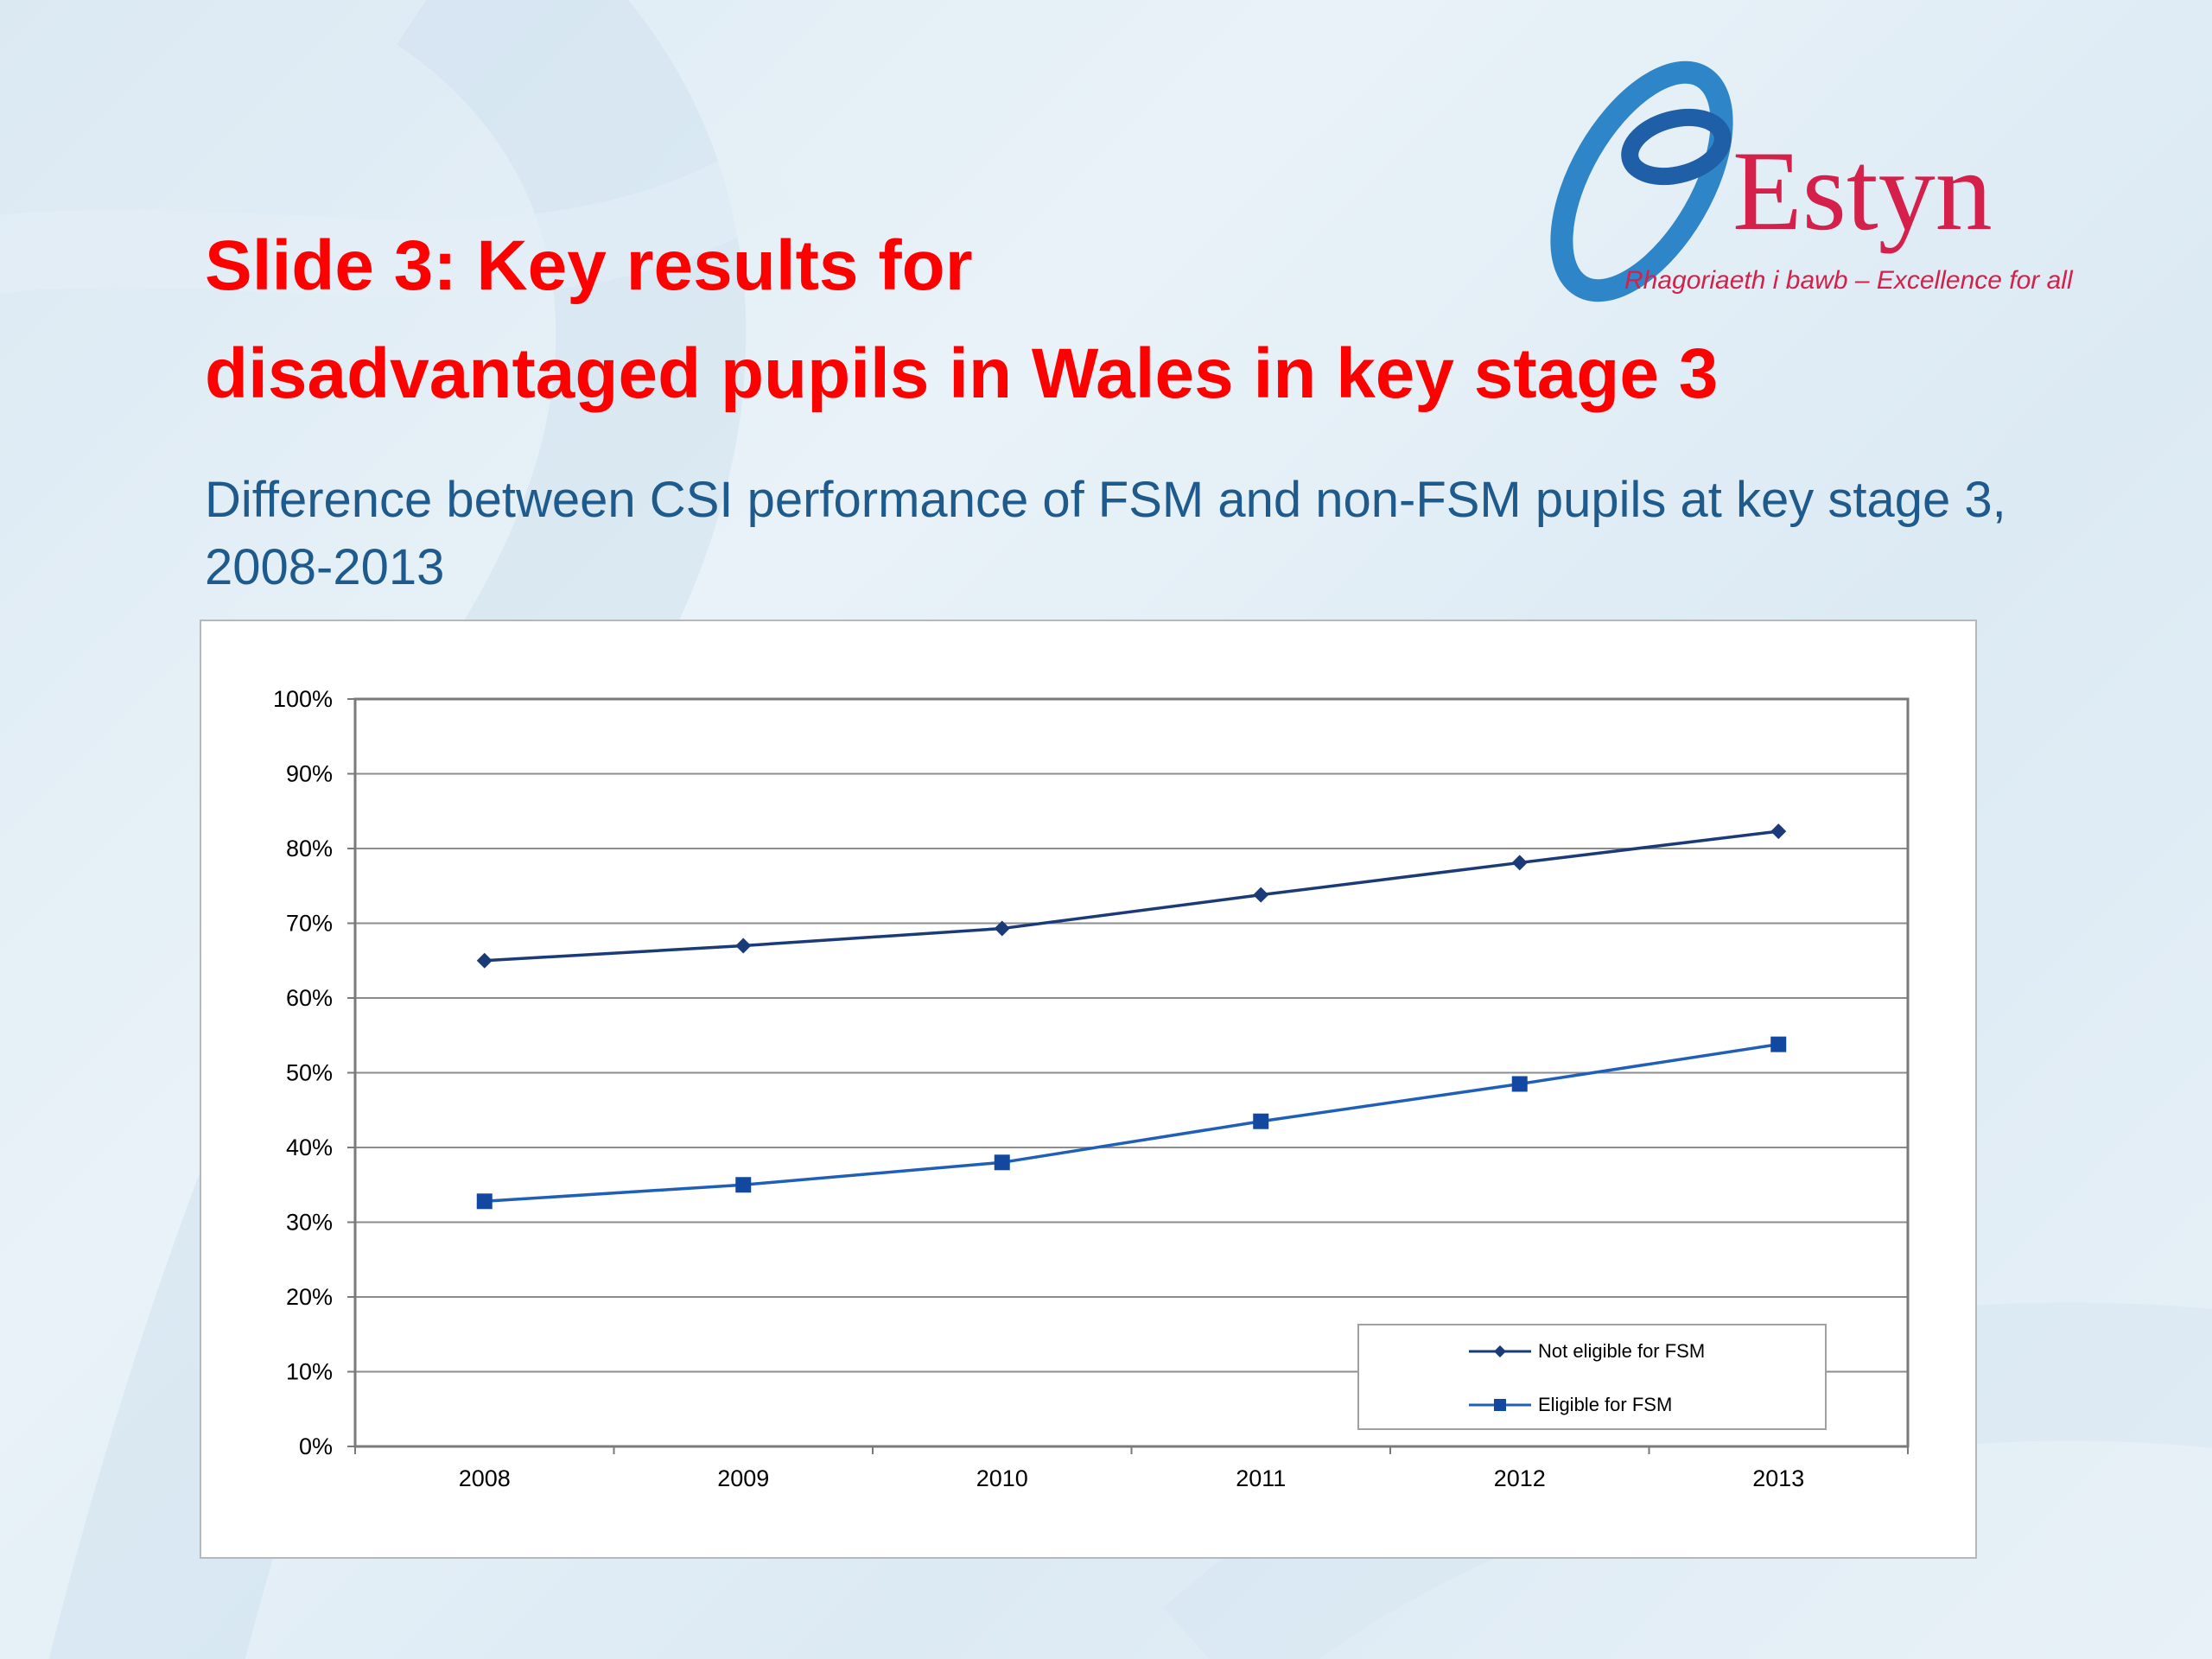 The image size is (2212, 1659). I want to click on legend-item-not-eligible: Not eligible for FSM, so click(1586, 1351).